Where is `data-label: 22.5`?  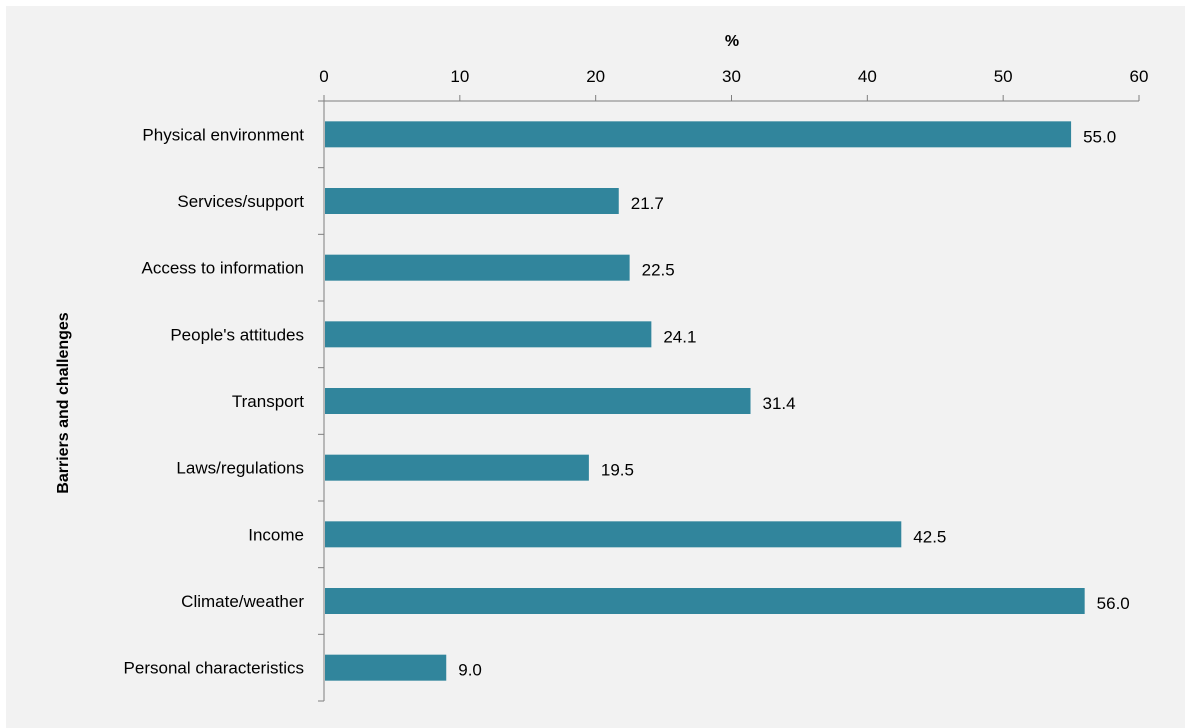
data-label: 22.5 is located at coordinates (658, 270).